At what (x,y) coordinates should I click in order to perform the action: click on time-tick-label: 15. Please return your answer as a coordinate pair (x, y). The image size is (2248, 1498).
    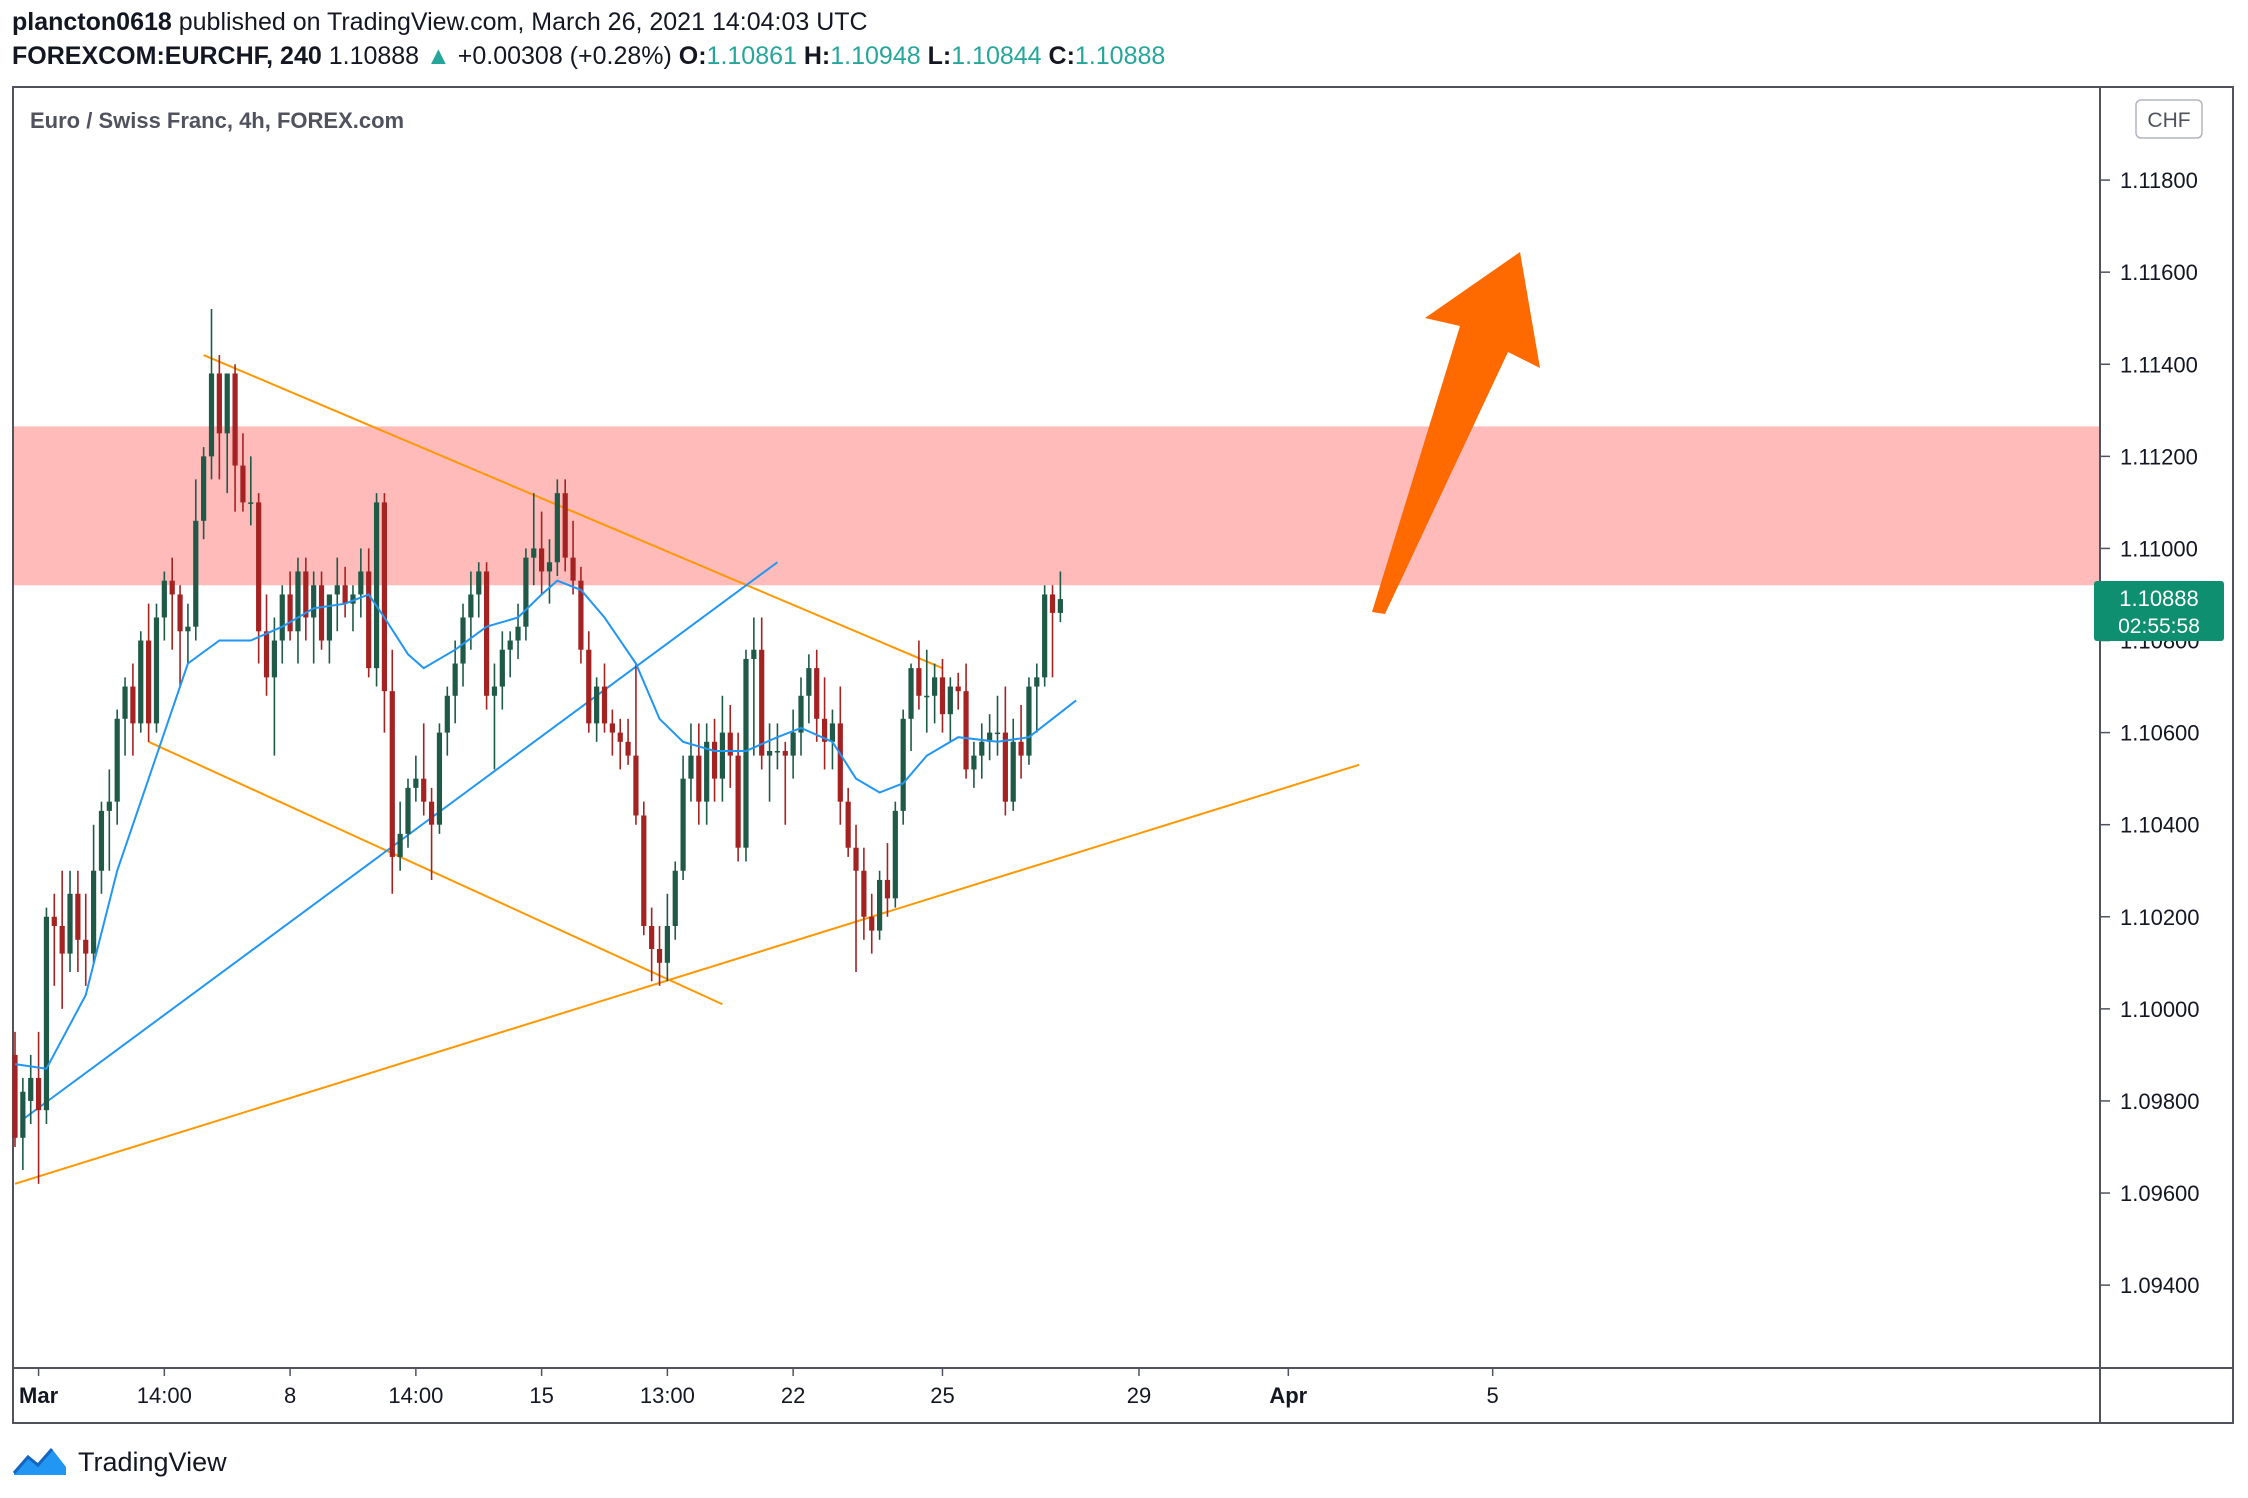
    Looking at the image, I should click on (541, 1395).